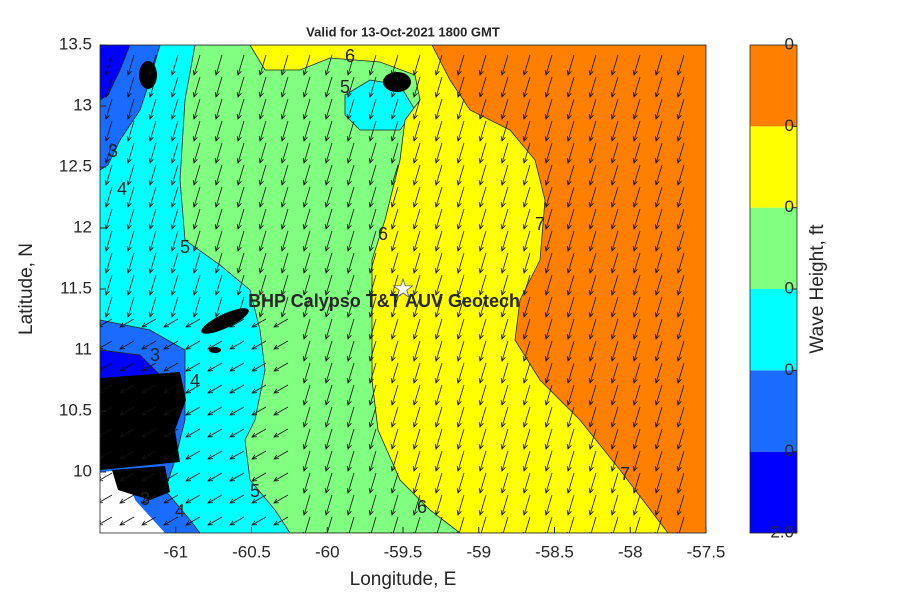 The image size is (900, 600). I want to click on colorbar-tick-label: 0, so click(789, 369).